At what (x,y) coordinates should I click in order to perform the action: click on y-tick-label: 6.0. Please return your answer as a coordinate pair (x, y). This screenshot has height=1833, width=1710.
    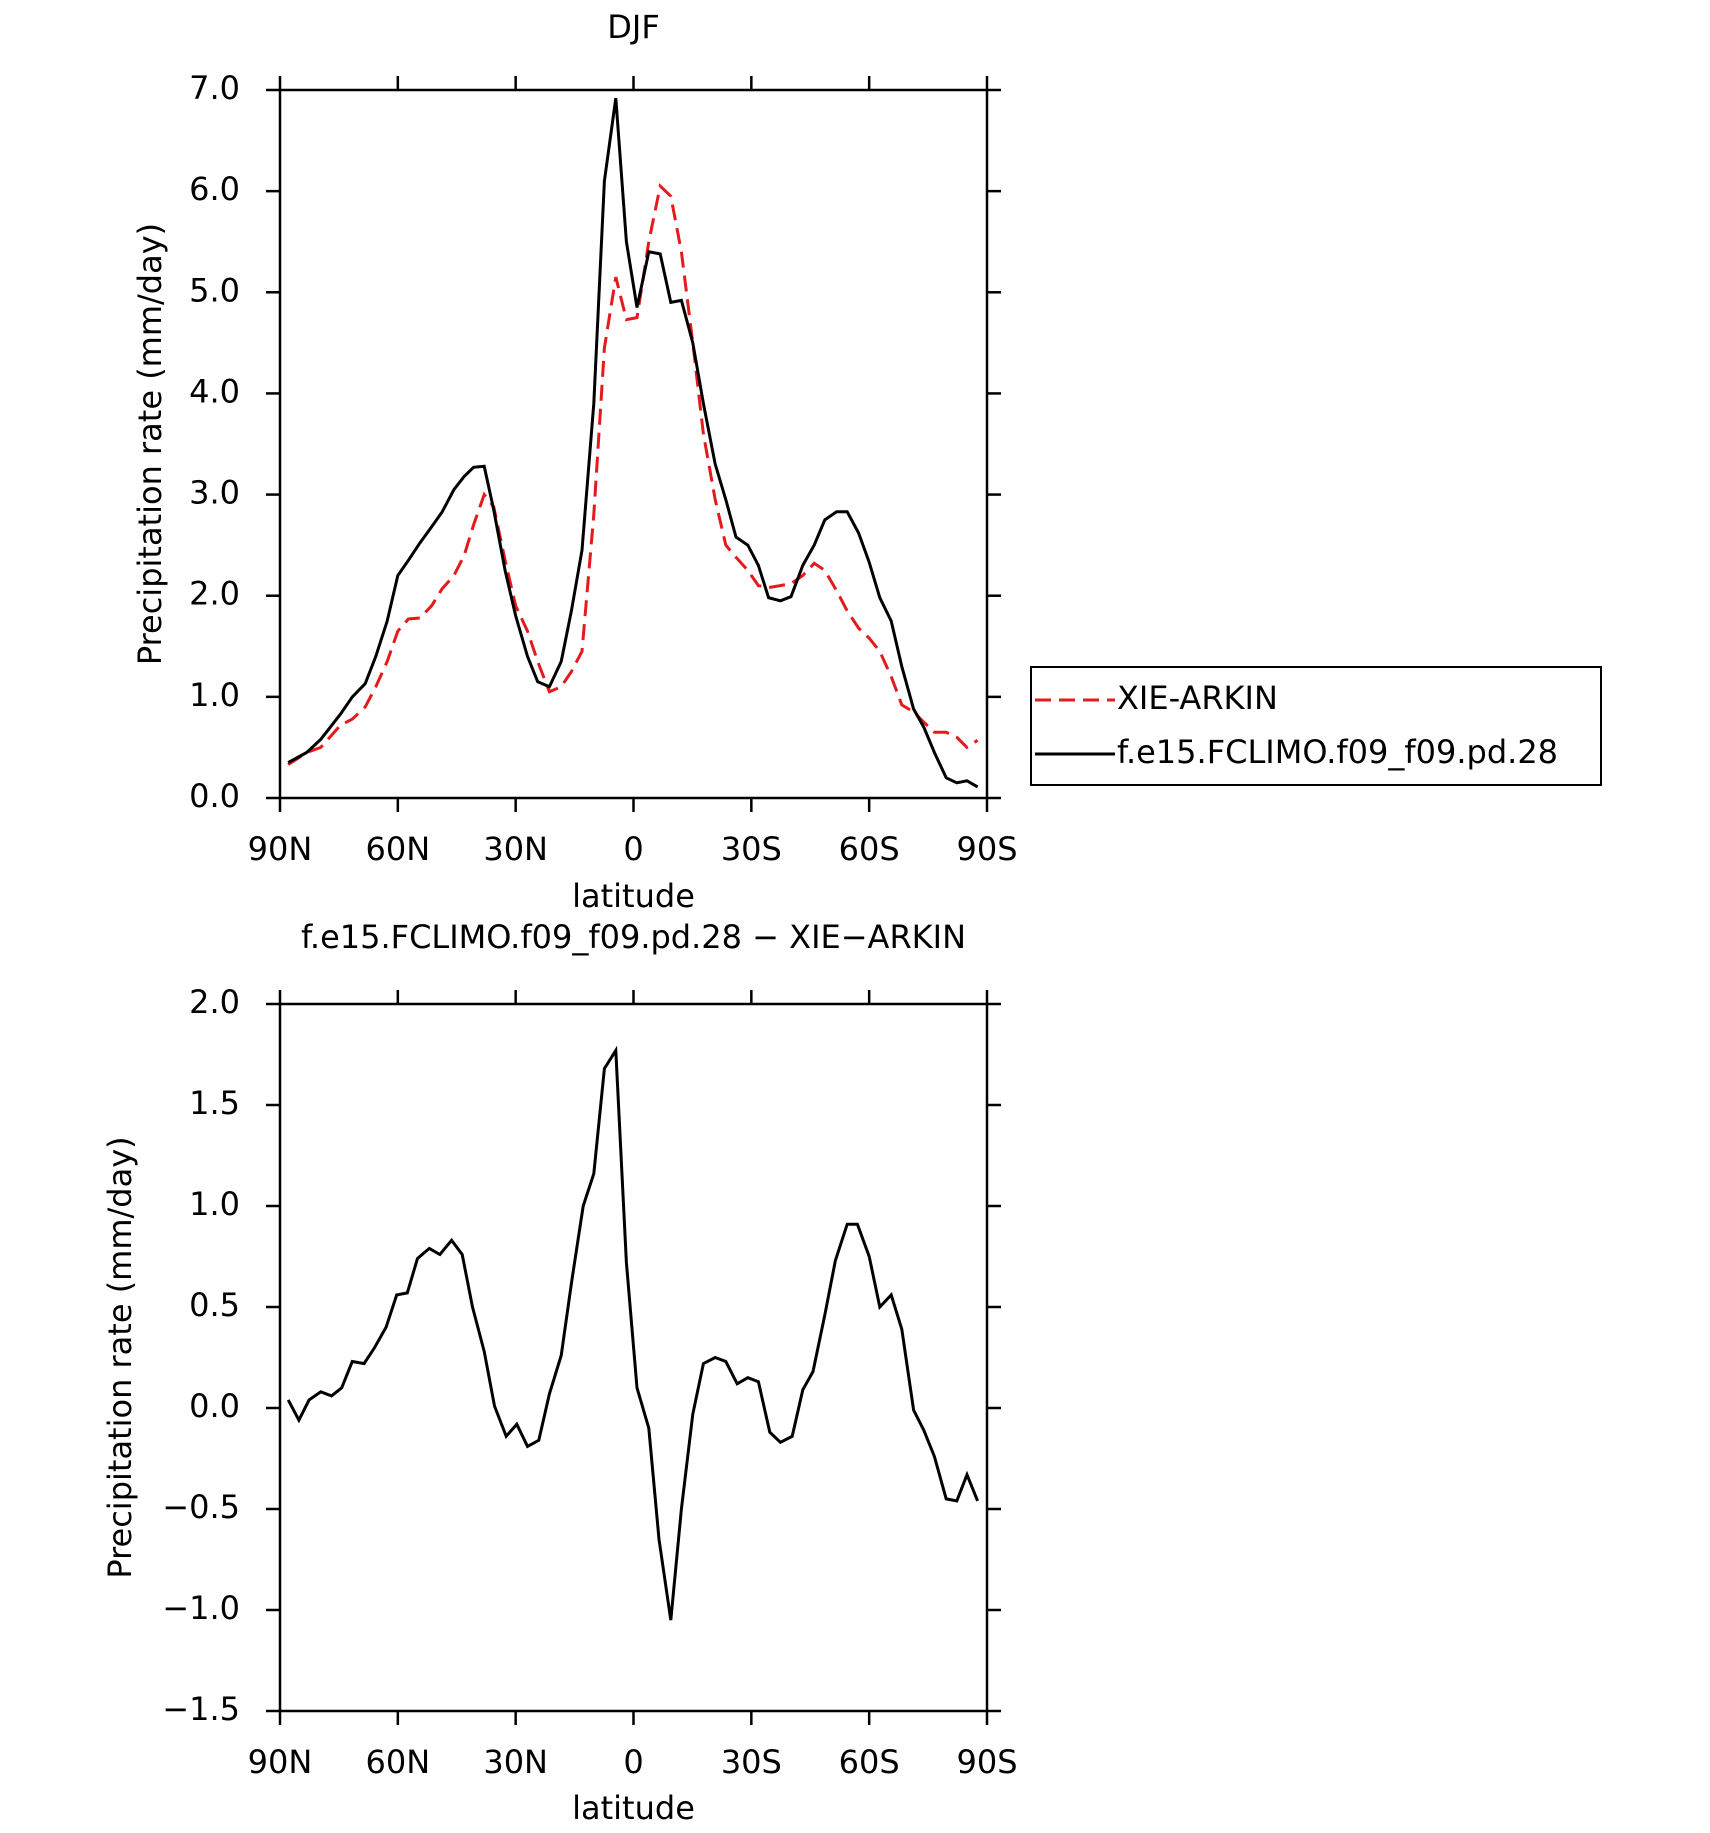
    Looking at the image, I should click on (214, 189).